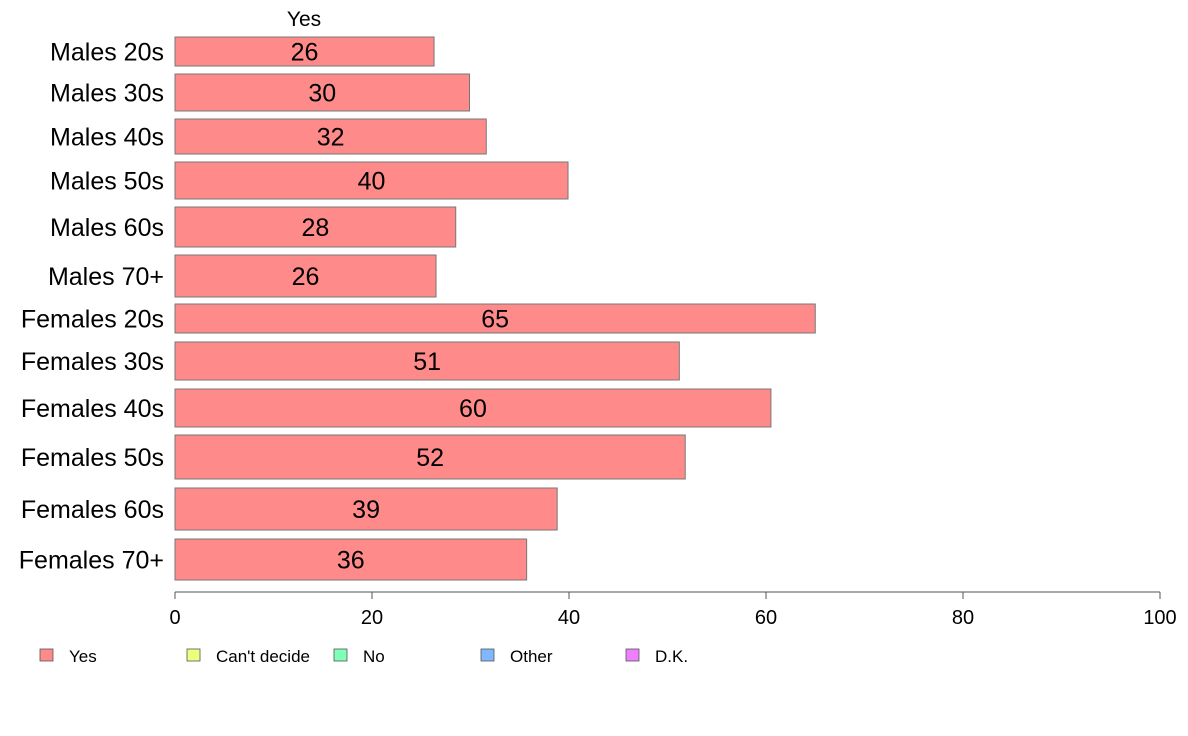 The image size is (1188, 736). Describe the element at coordinates (963, 618) in the screenshot. I see `x-tick-label: 80` at that location.